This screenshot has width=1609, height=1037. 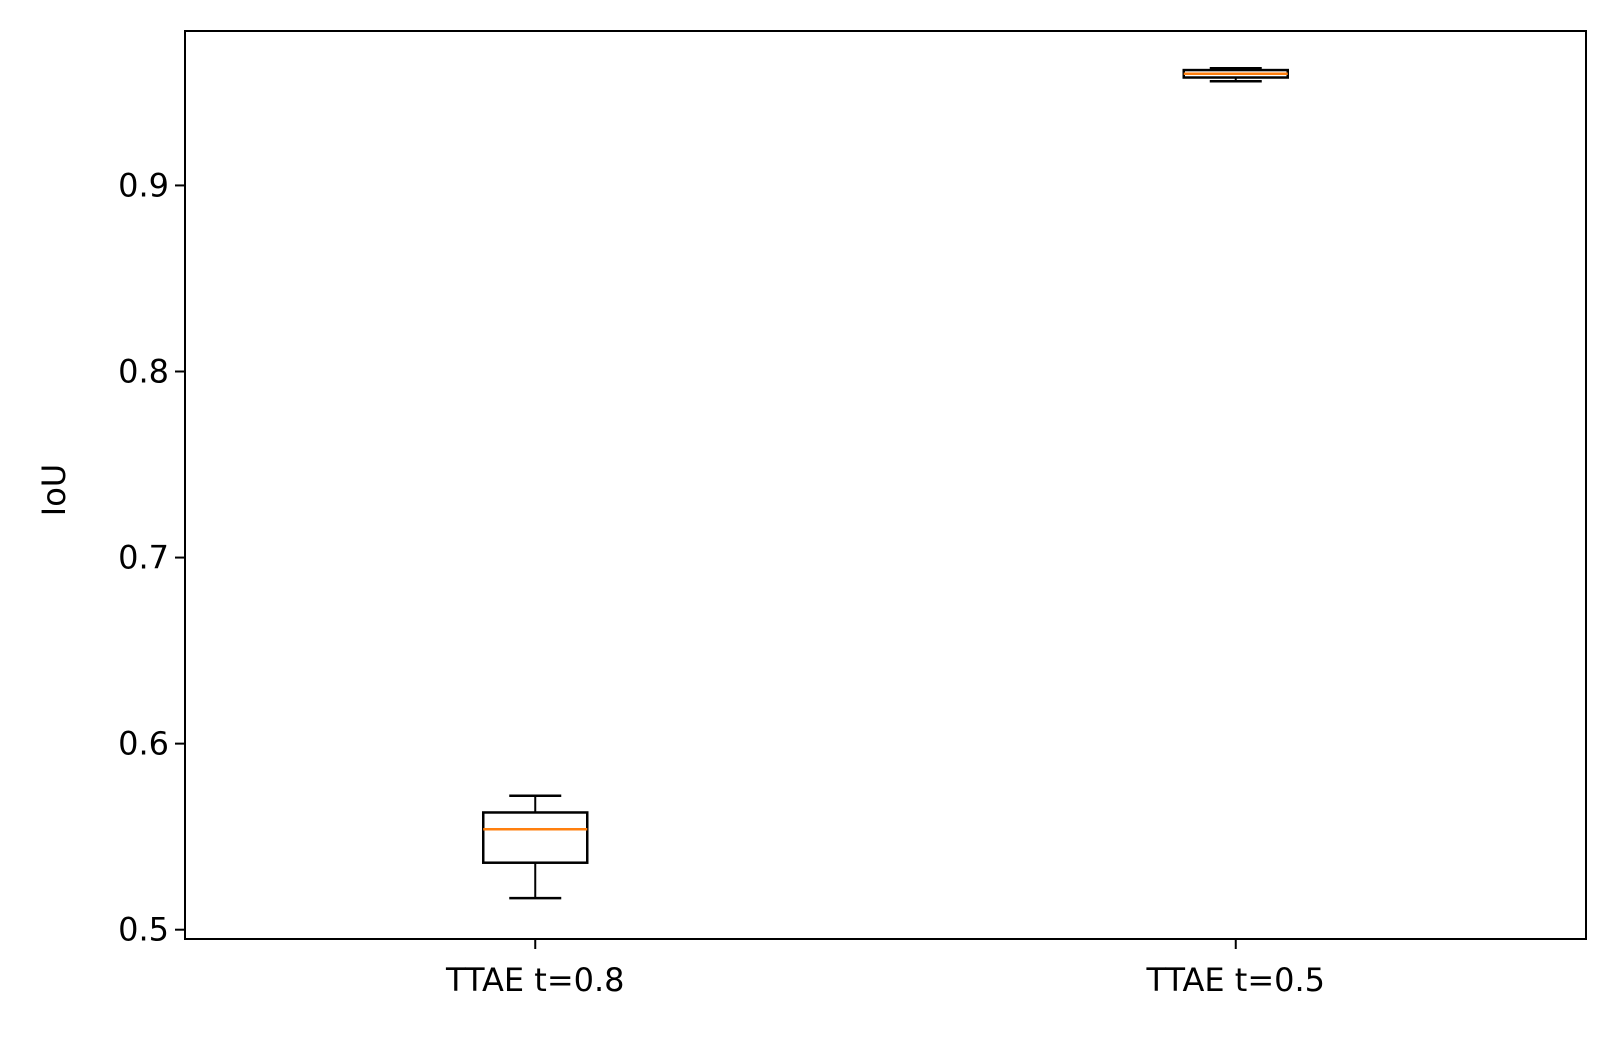 I want to click on iqr-box, so click(x=535, y=837).